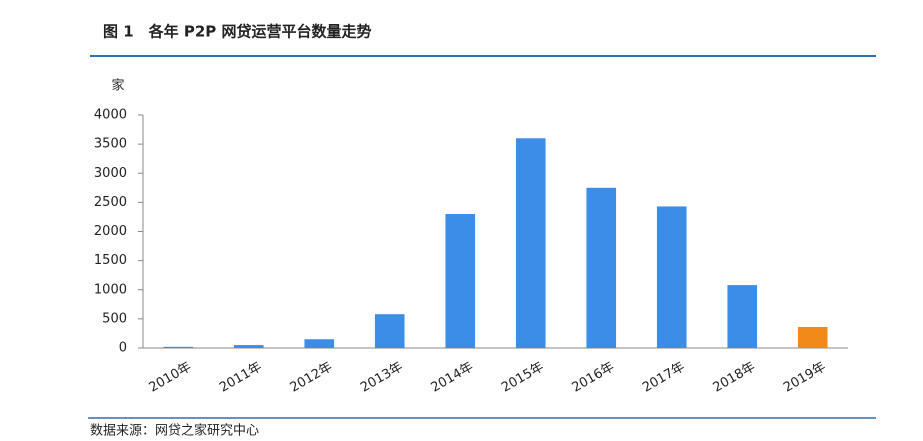 Image resolution: width=923 pixels, height=441 pixels. What do you see at coordinates (522, 378) in the screenshot?
I see `x-tick-label: 2015年` at bounding box center [522, 378].